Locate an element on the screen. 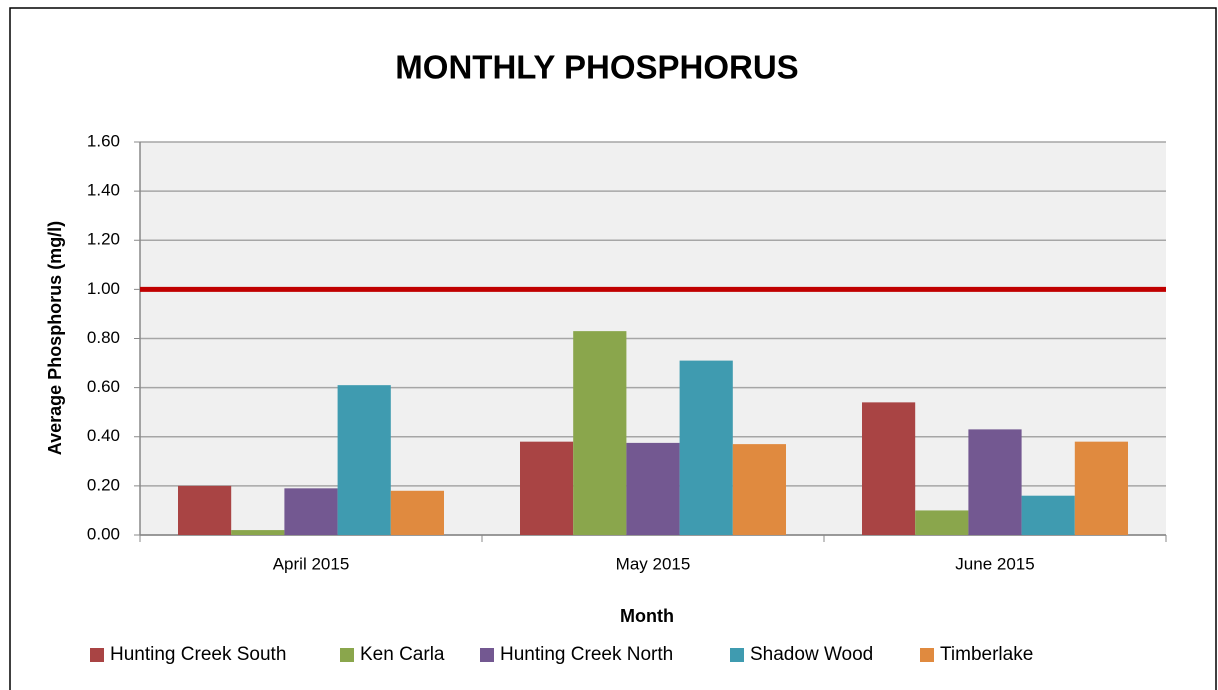 This screenshot has height=690, width=1218. y-tick-label: 0.40 is located at coordinates (103, 435).